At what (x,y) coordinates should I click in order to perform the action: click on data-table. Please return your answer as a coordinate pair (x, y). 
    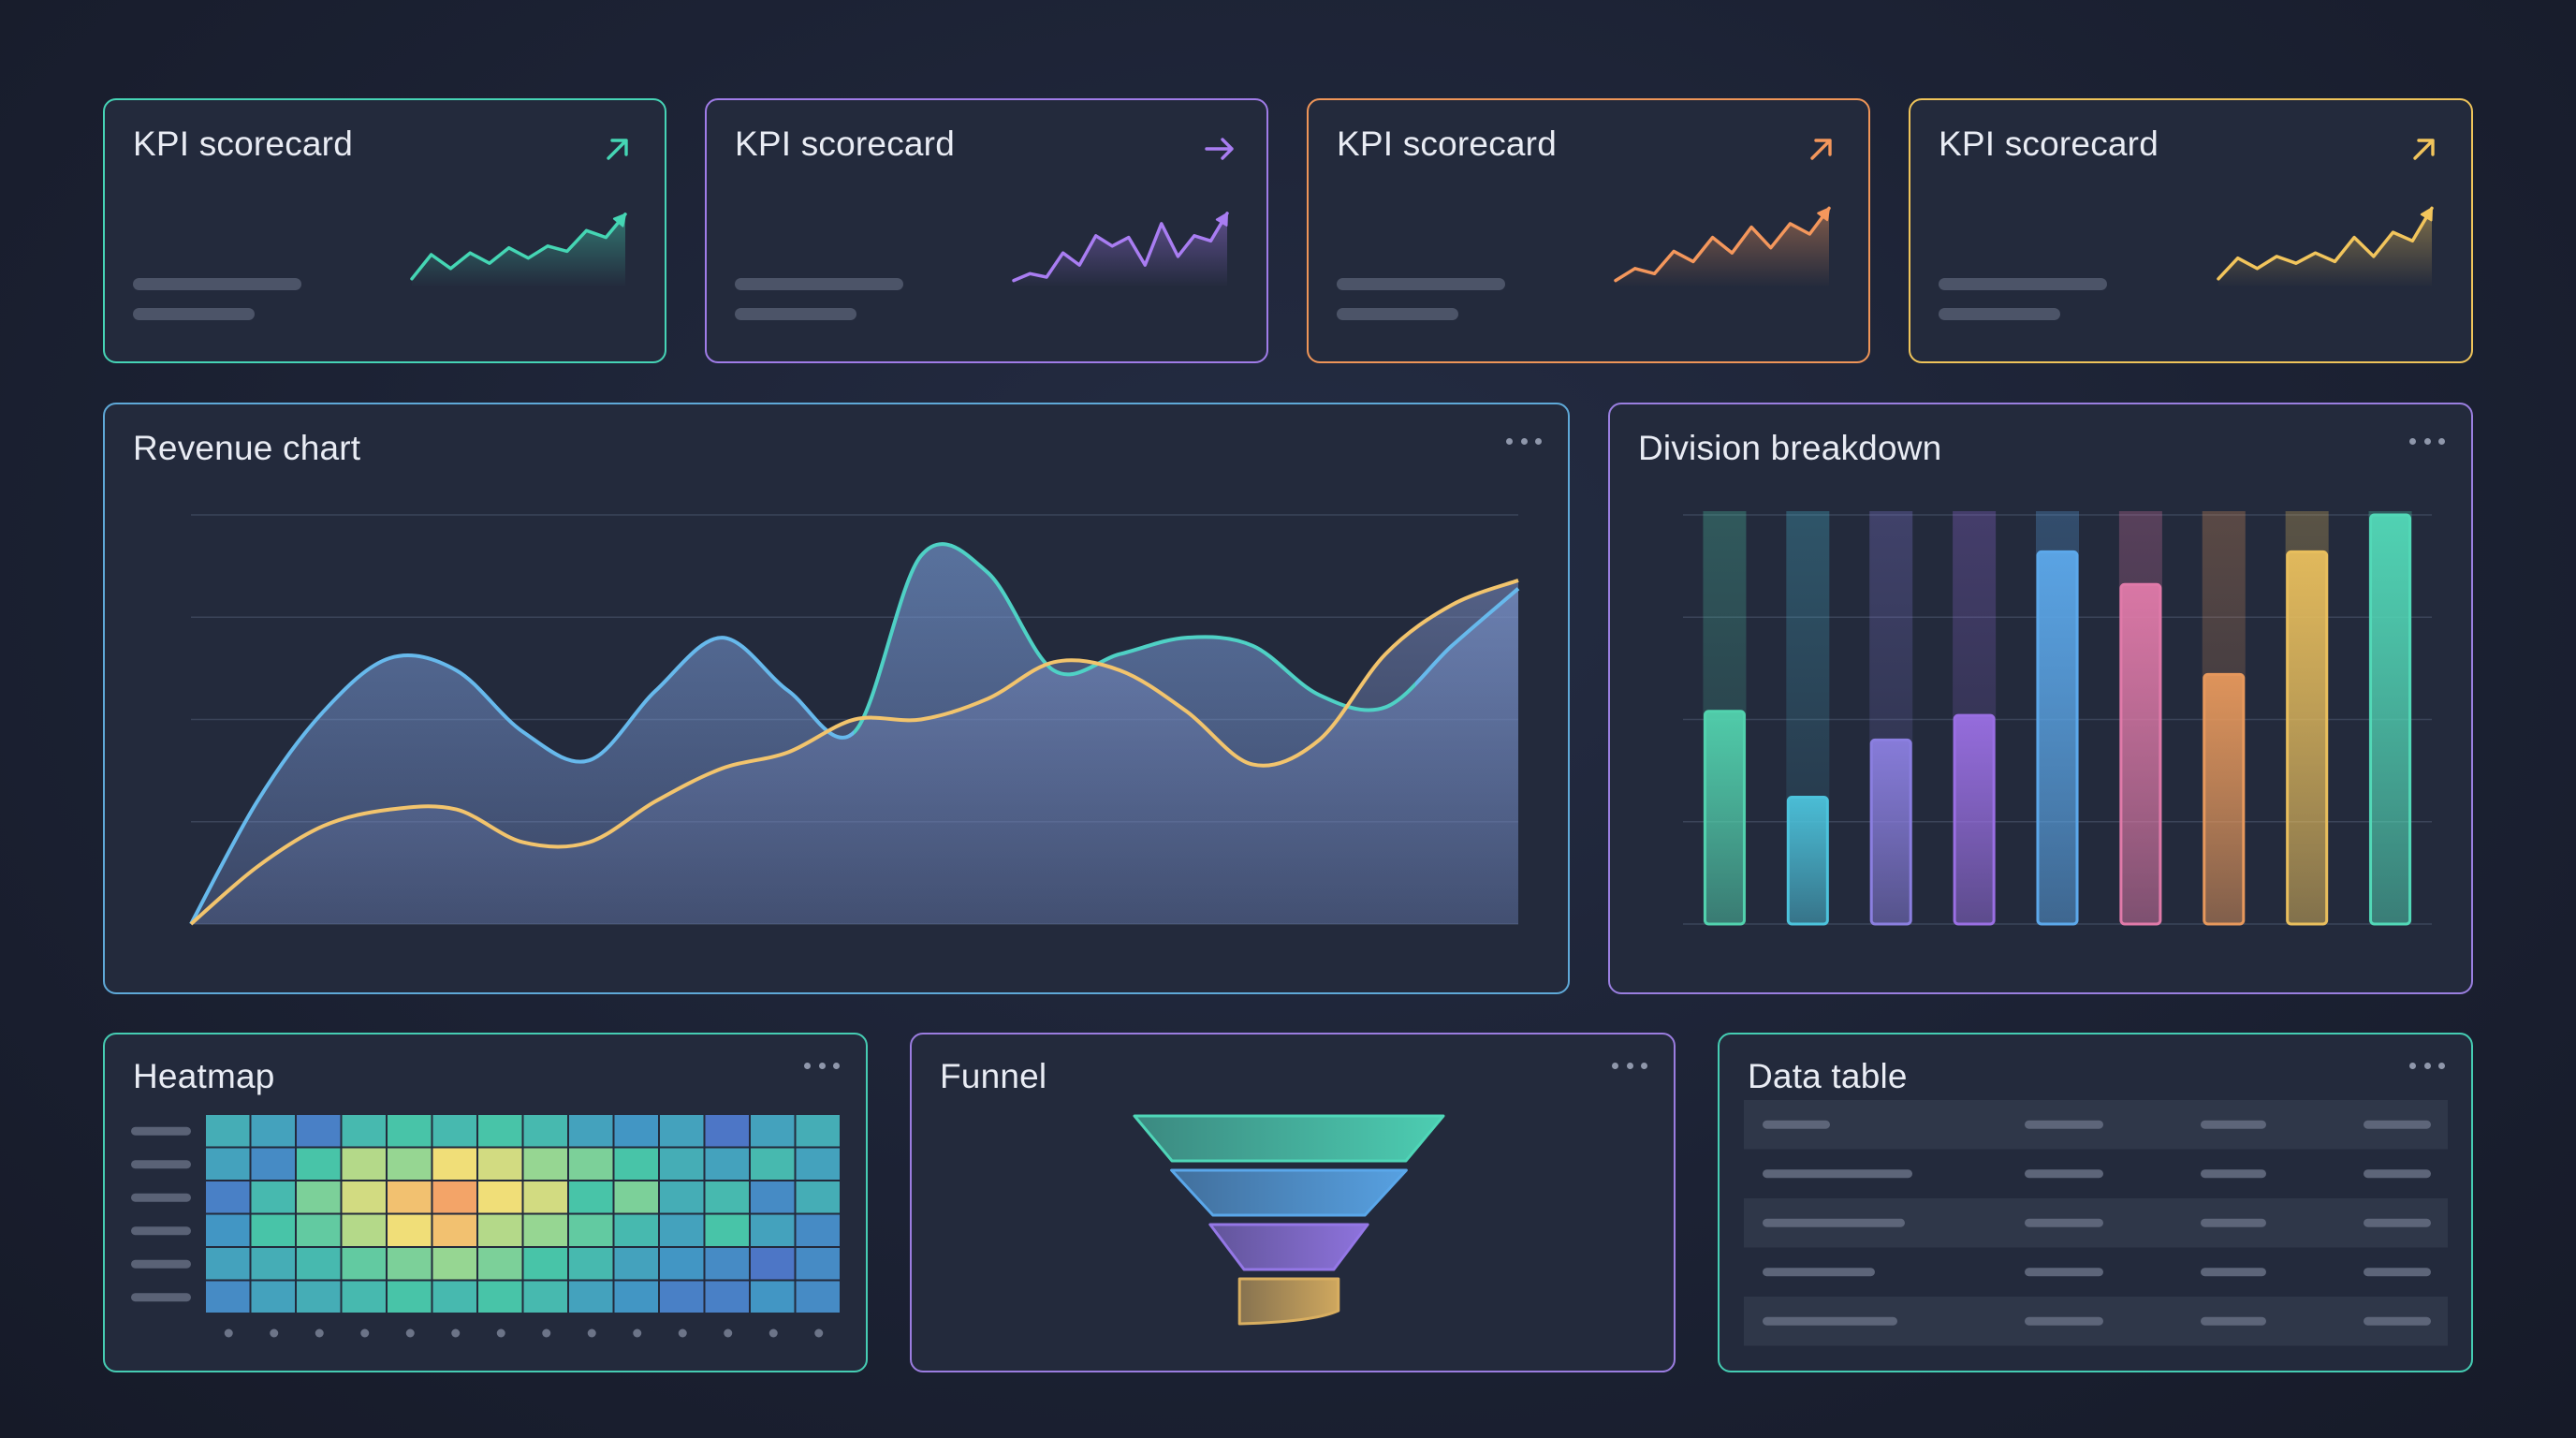
    Looking at the image, I should click on (2096, 1223).